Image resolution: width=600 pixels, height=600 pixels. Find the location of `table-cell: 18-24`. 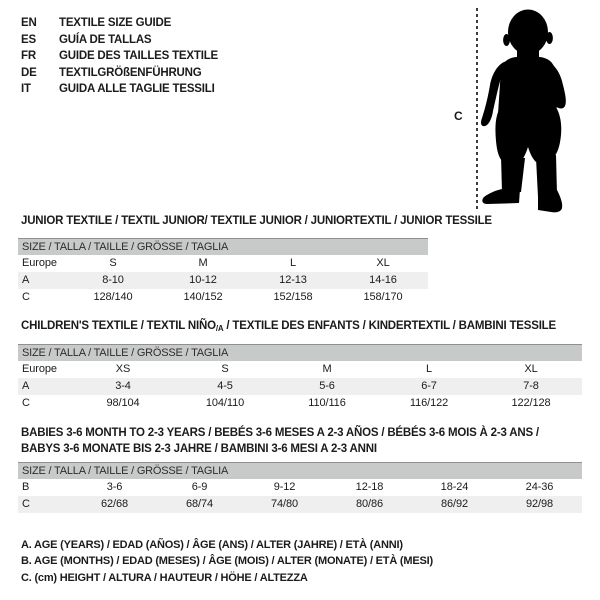

table-cell: 18-24 is located at coordinates (454, 487).